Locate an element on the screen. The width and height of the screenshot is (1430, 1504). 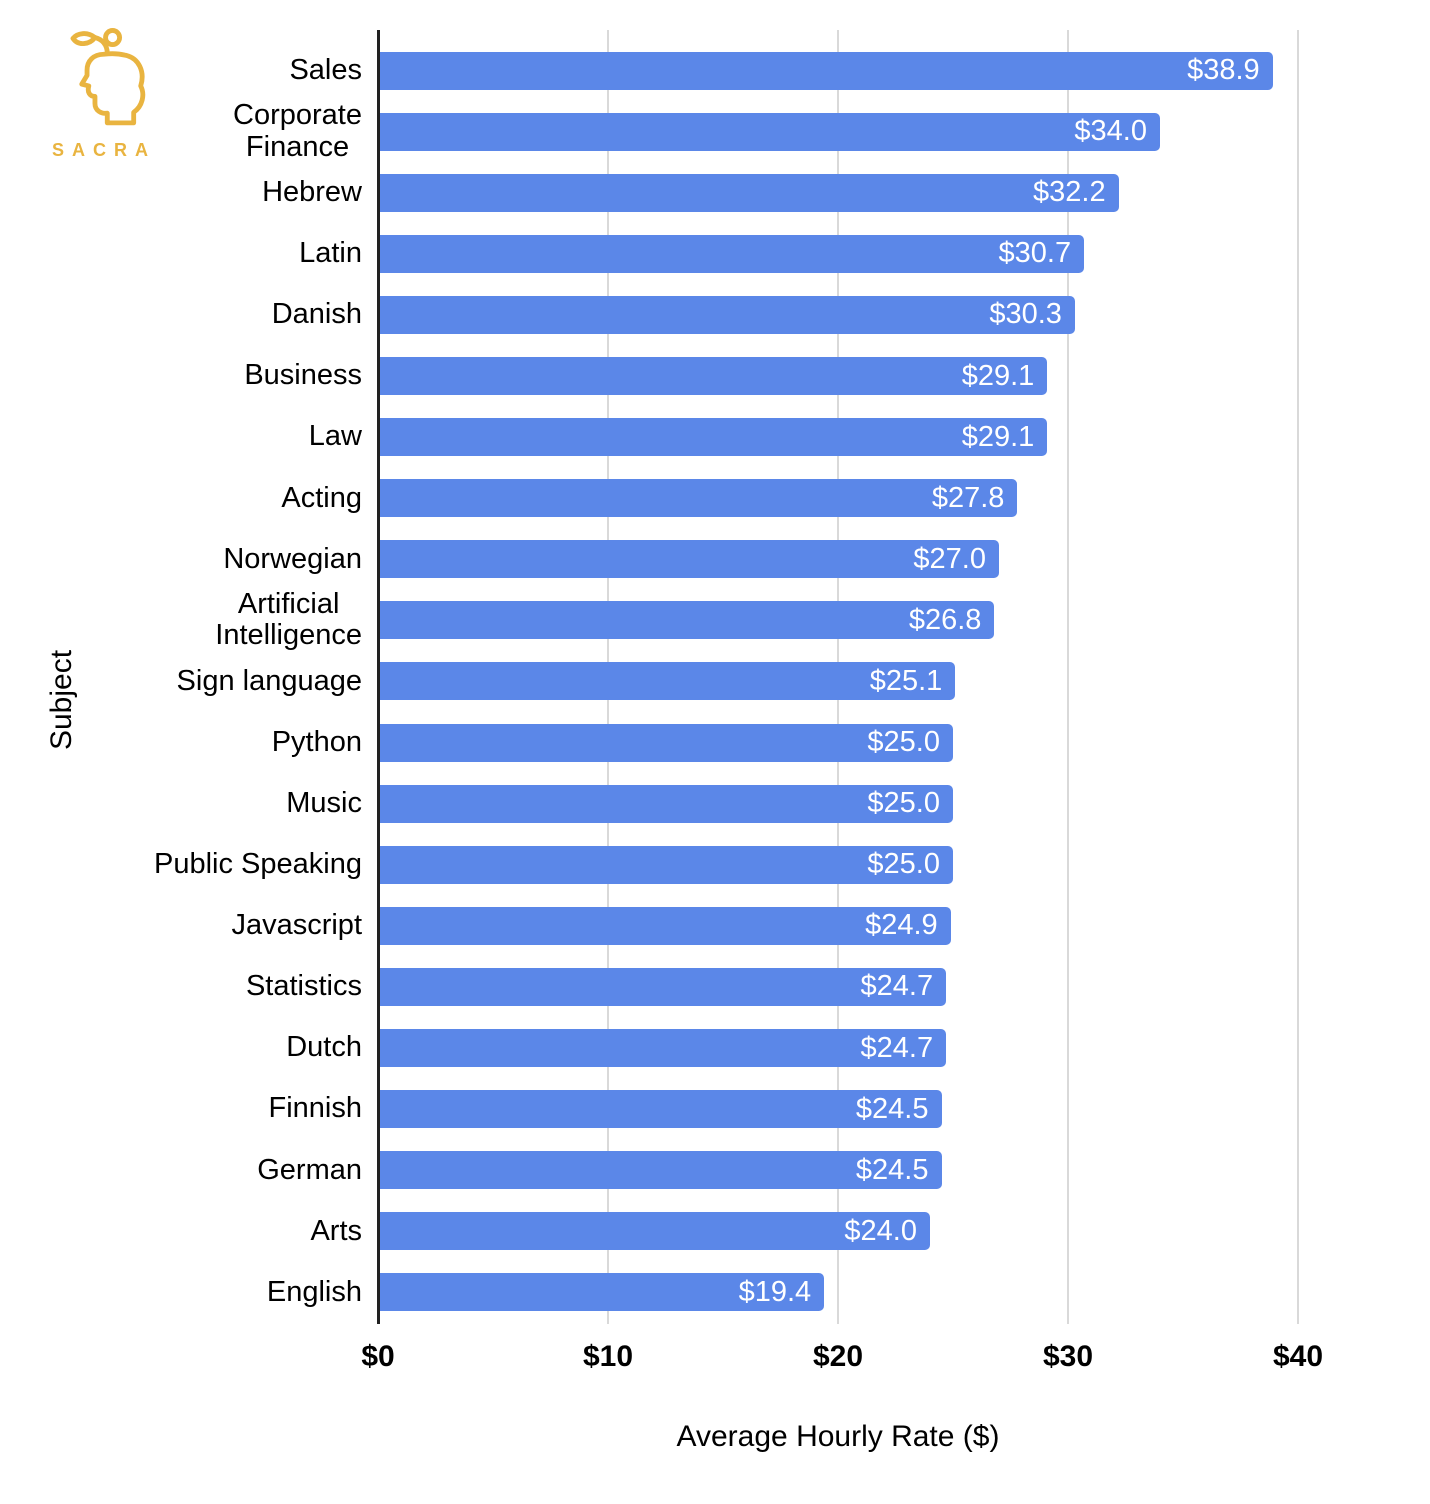
bar-track: $38.9 is located at coordinates (884, 70).